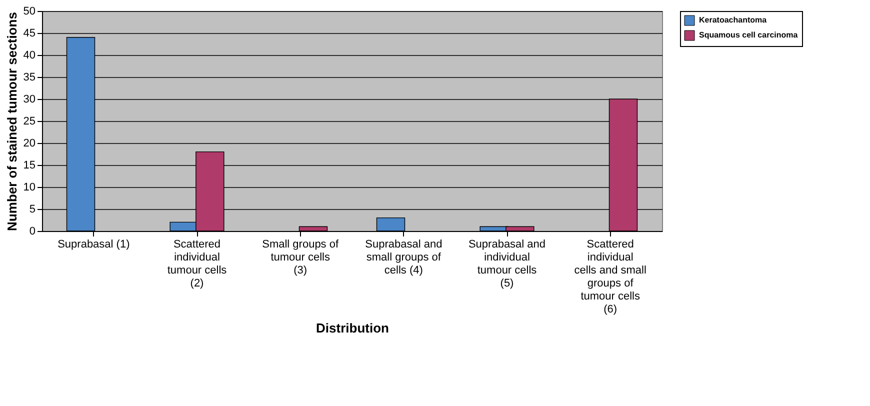  I want to click on x-tick-label: Suprabasal and individual tumour cells (5), so click(507, 264).